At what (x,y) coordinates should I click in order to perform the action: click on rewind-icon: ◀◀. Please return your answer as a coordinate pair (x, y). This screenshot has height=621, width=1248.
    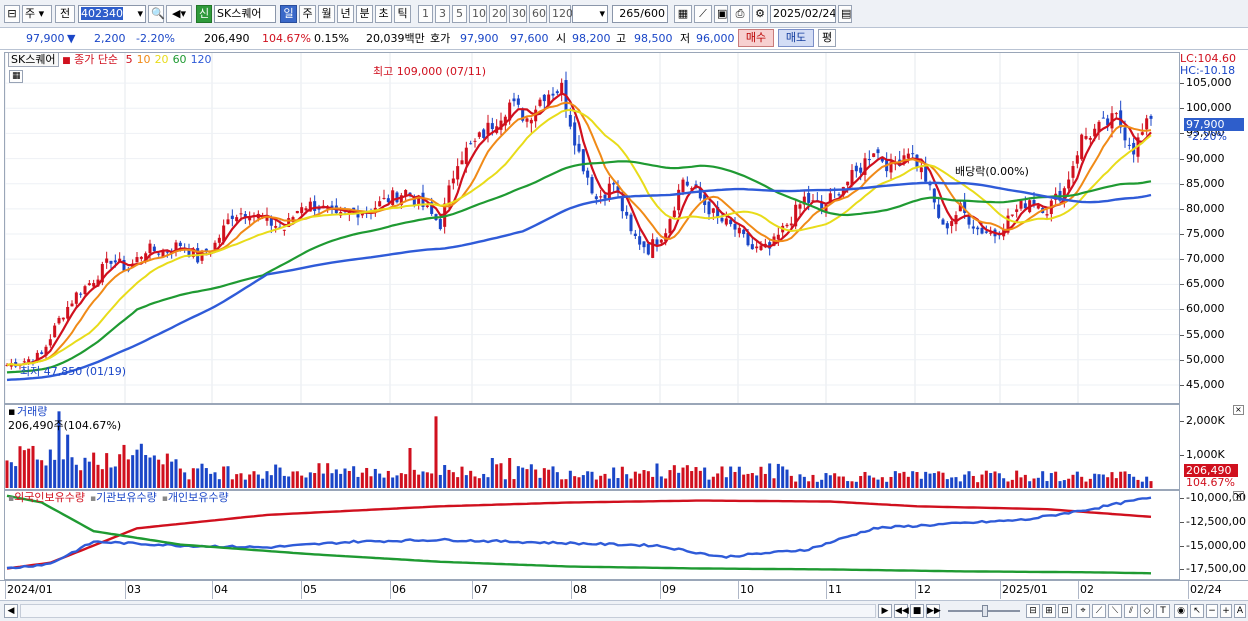
    Looking at the image, I should click on (901, 611).